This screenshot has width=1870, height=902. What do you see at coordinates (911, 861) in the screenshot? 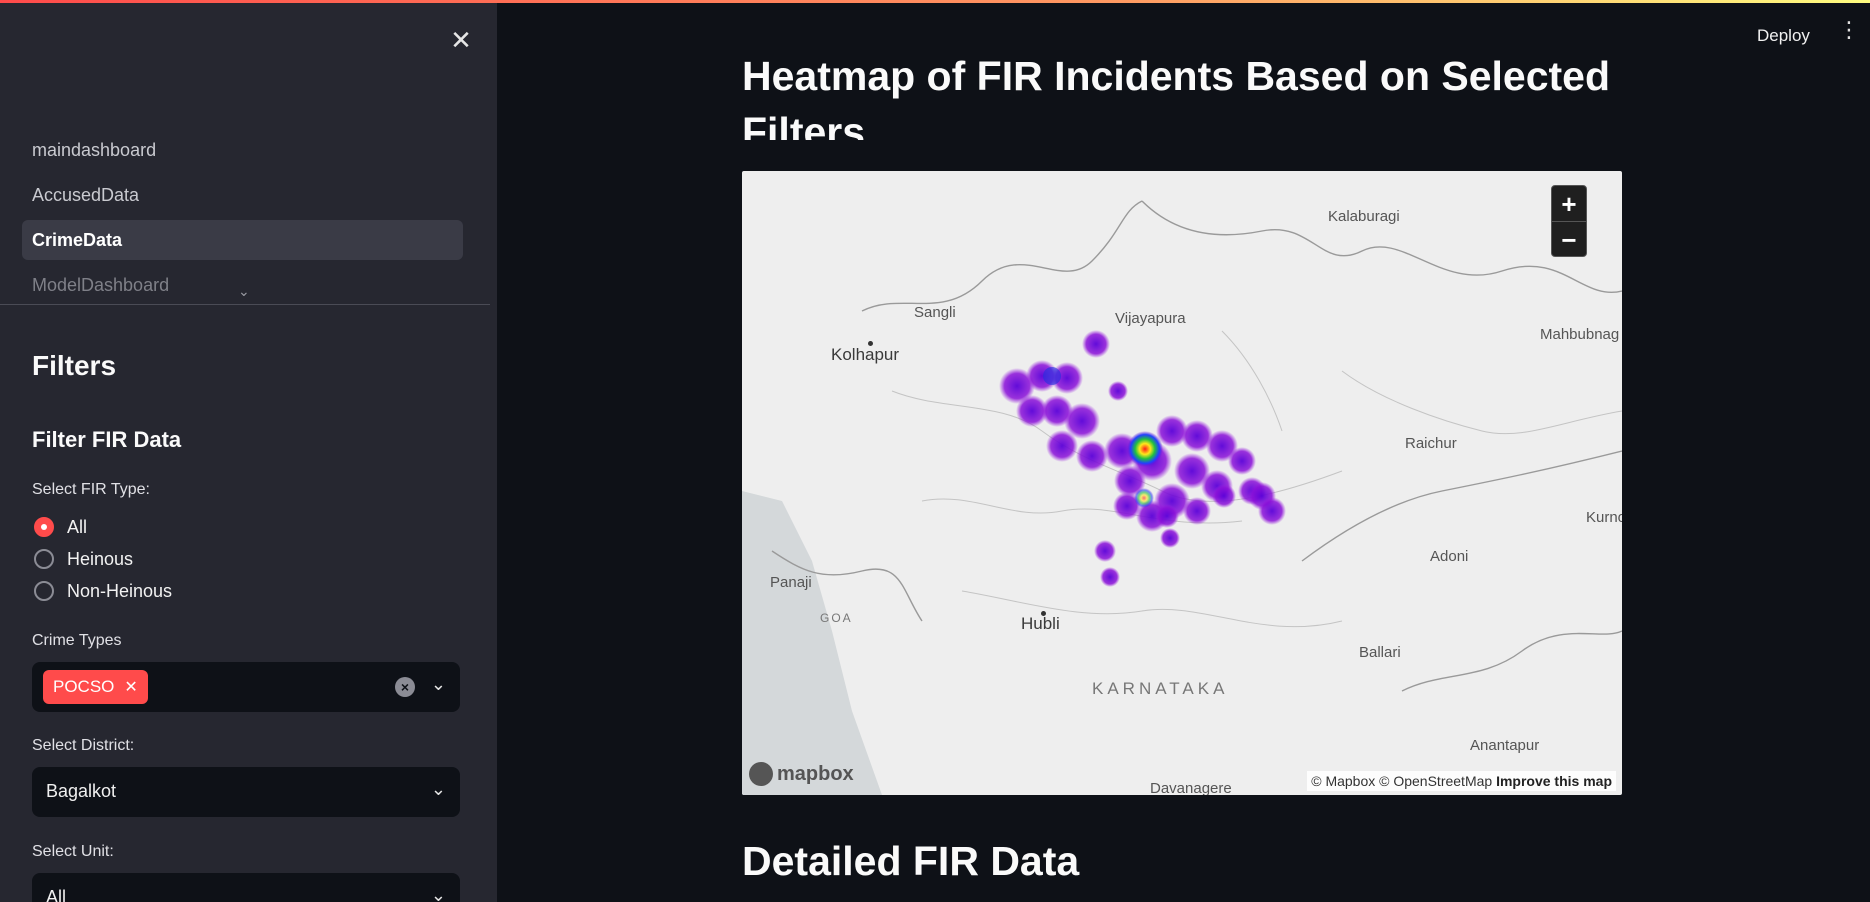
I see `detailed-fir-data-title: Detailed FIR Data` at bounding box center [911, 861].